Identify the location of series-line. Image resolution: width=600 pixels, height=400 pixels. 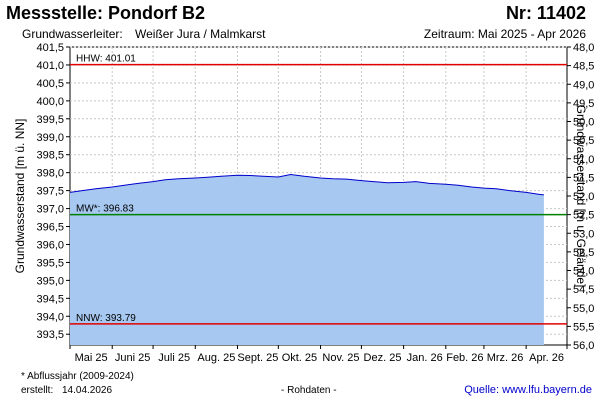
(306, 184).